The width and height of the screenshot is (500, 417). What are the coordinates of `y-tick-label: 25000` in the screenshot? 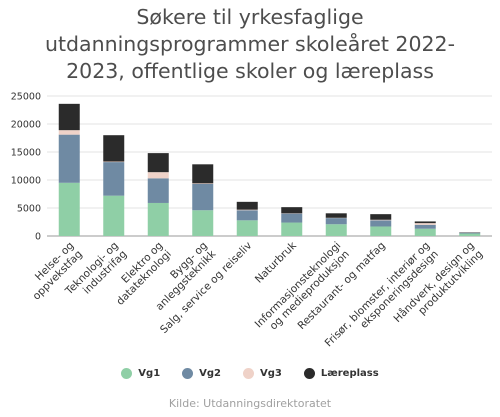 It's located at (26, 97).